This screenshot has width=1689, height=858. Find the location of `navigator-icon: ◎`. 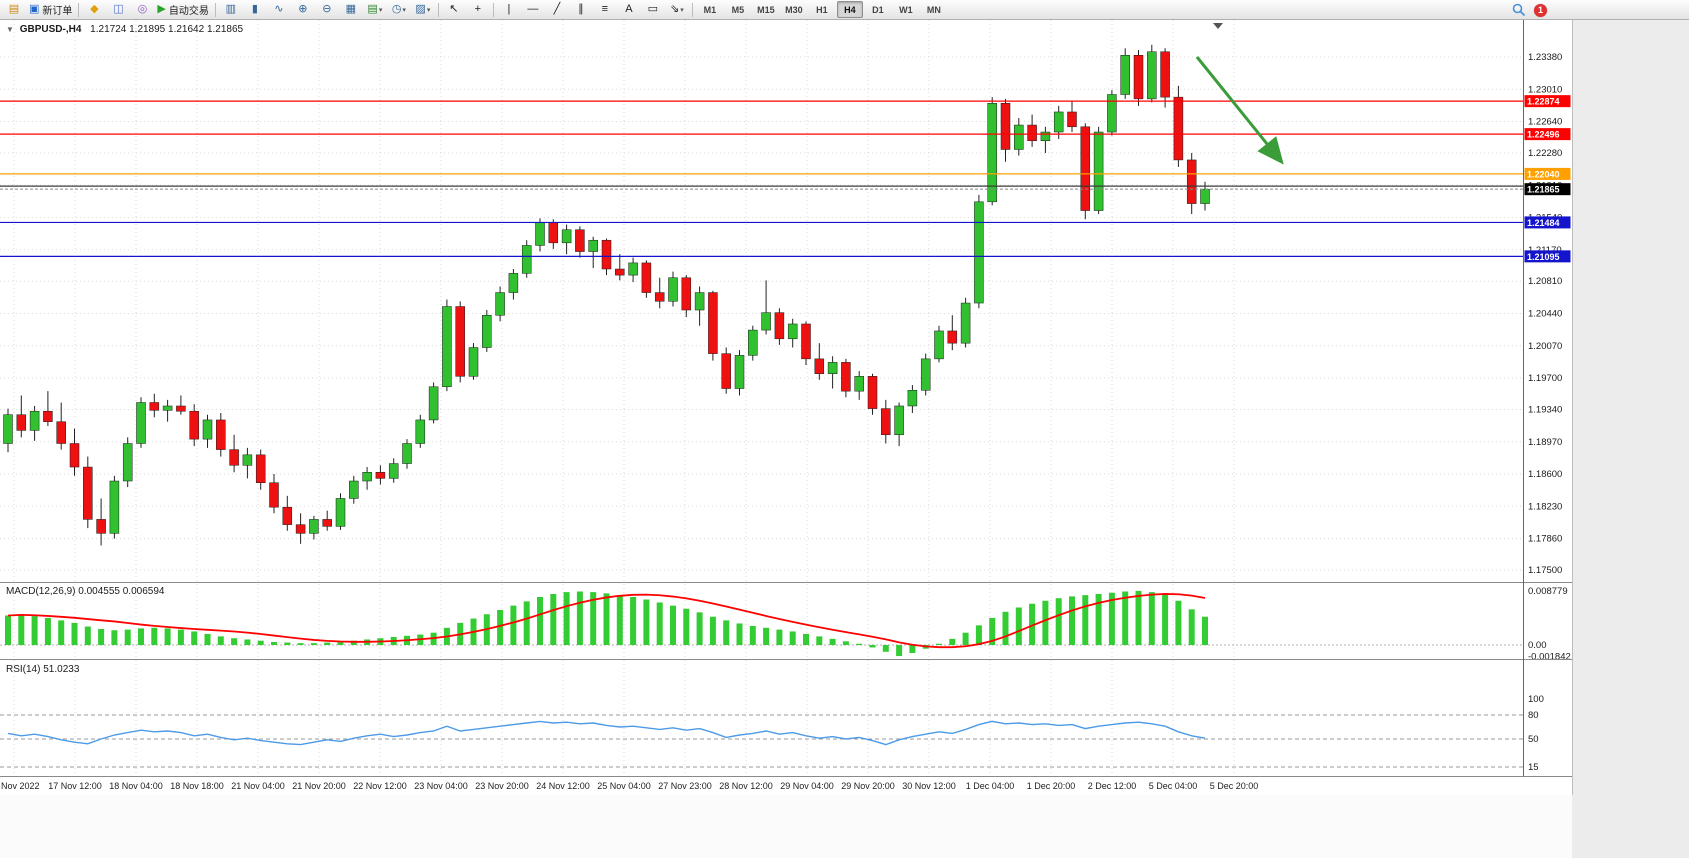

navigator-icon: ◎ is located at coordinates (142, 9).